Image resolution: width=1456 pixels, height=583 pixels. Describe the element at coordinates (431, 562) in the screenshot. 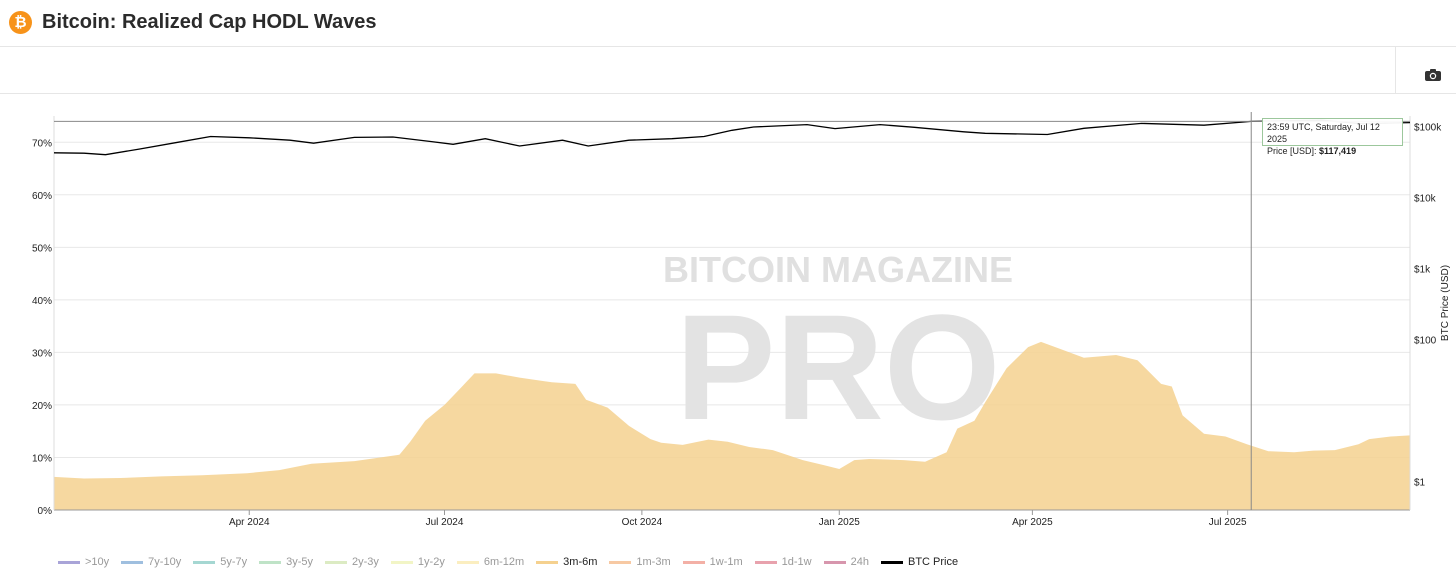

I see `legend-label: 1y-2y` at that location.